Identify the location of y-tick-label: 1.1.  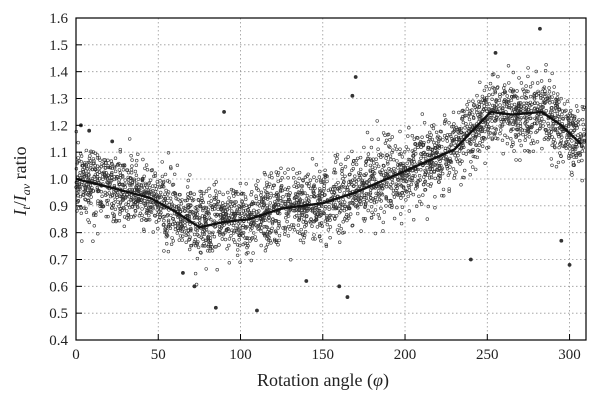
(58, 153).